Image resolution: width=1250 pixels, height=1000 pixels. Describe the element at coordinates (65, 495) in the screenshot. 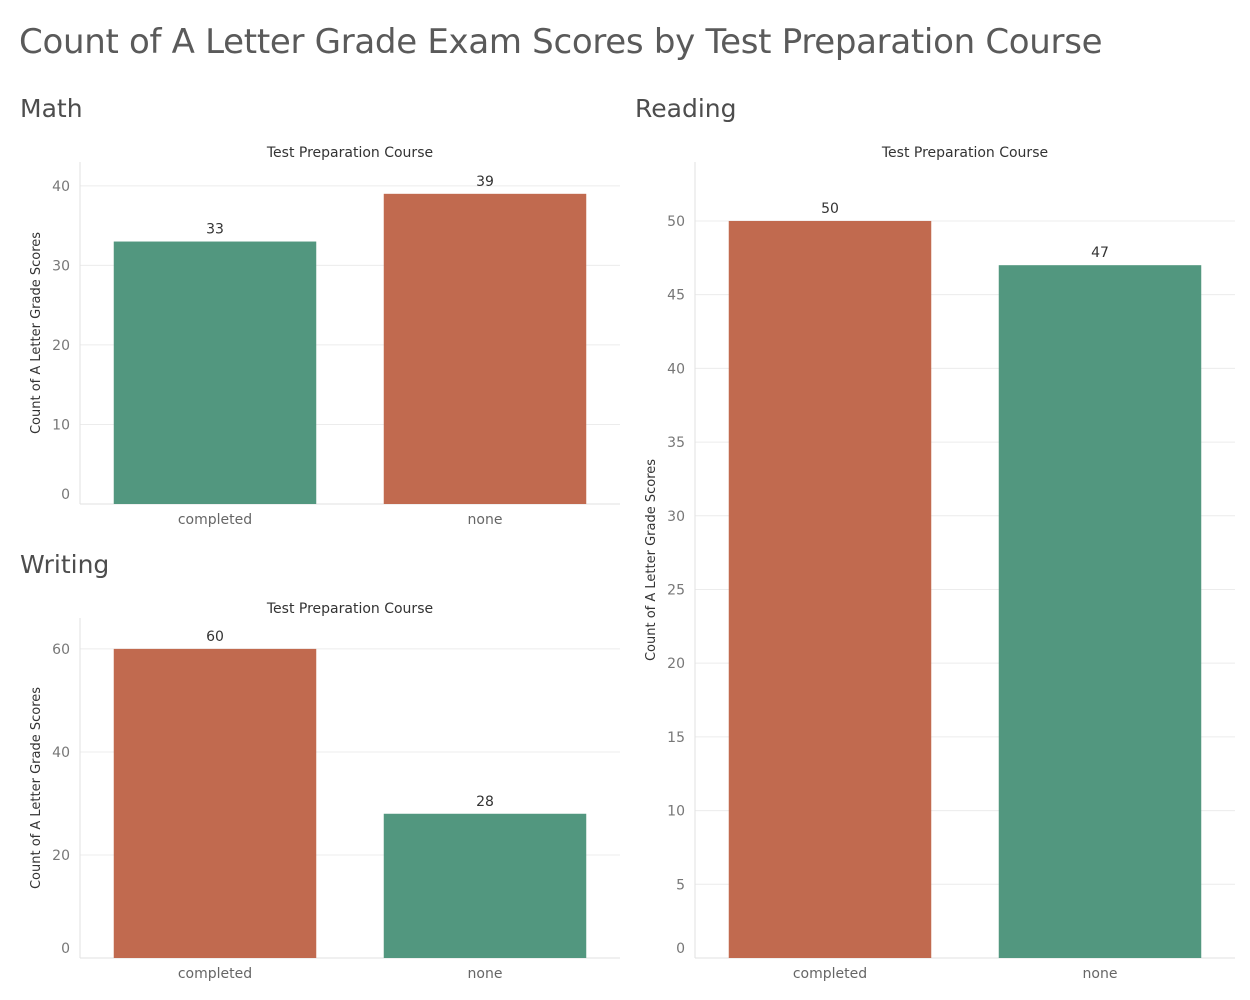

I see `math-y-tick-label: 0` at that location.